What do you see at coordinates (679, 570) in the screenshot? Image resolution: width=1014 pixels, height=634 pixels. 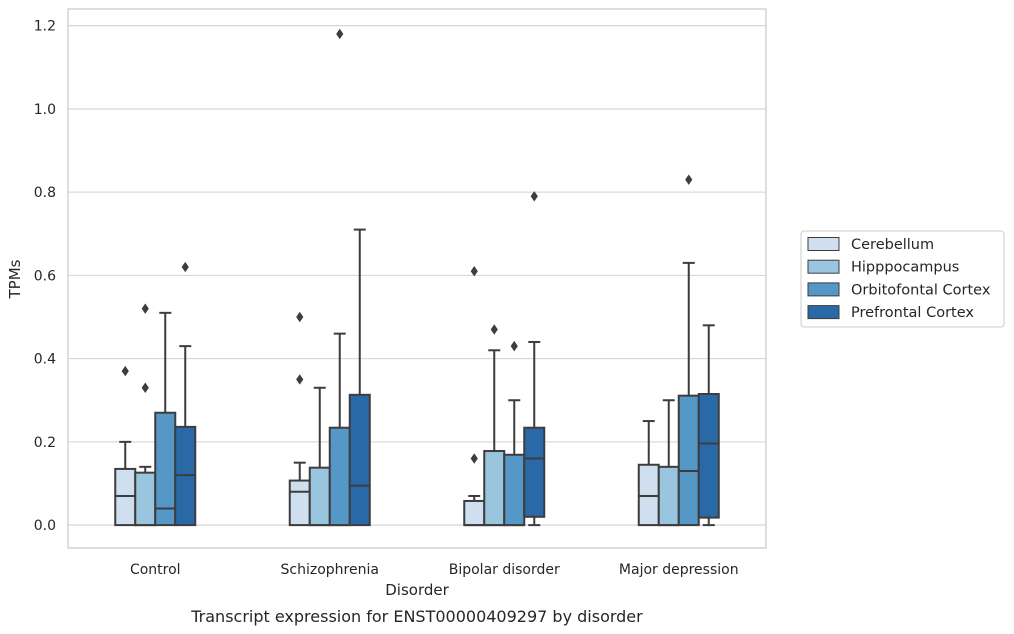 I see `x-tick-label: Major depression` at bounding box center [679, 570].